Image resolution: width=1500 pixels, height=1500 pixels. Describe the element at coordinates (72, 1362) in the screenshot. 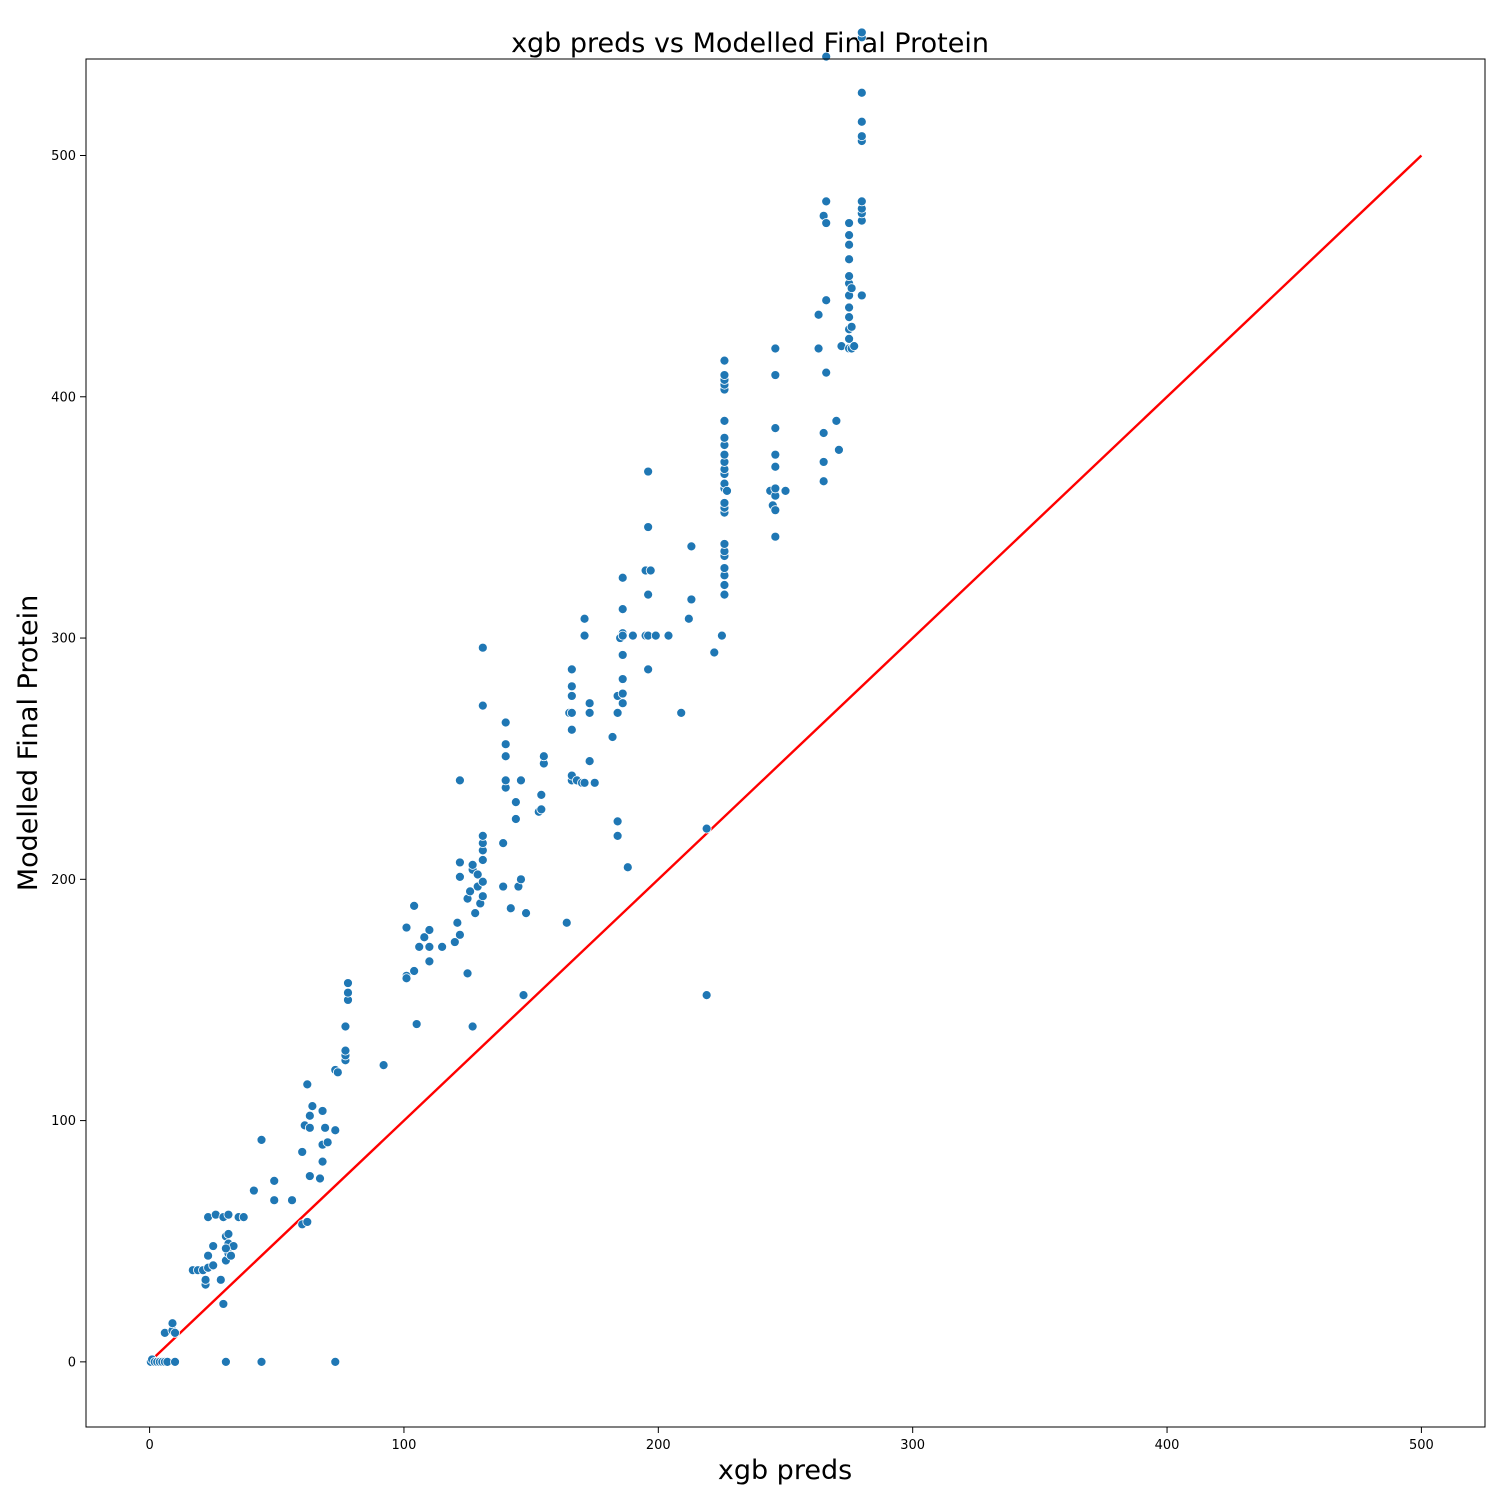

I see `y-tick-label: 0` at that location.